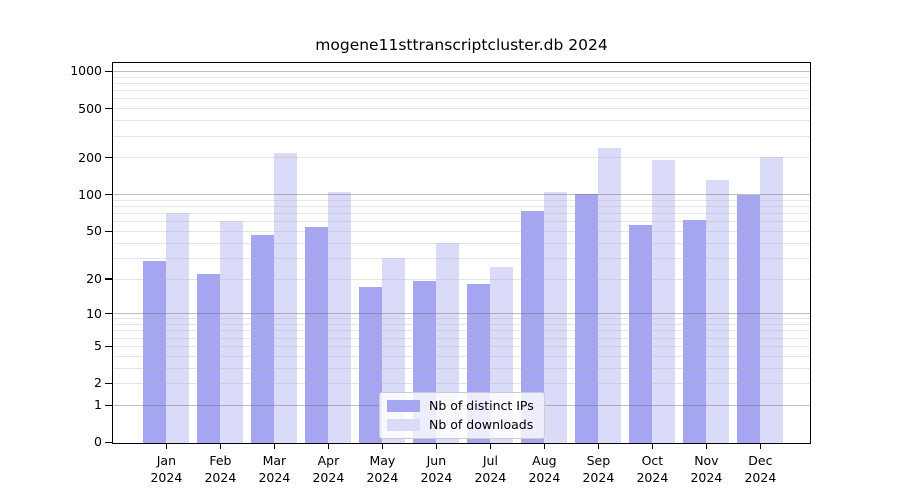 The height and width of the screenshot is (500, 900). What do you see at coordinates (328, 460) in the screenshot?
I see `x-tick-month: Apr` at bounding box center [328, 460].